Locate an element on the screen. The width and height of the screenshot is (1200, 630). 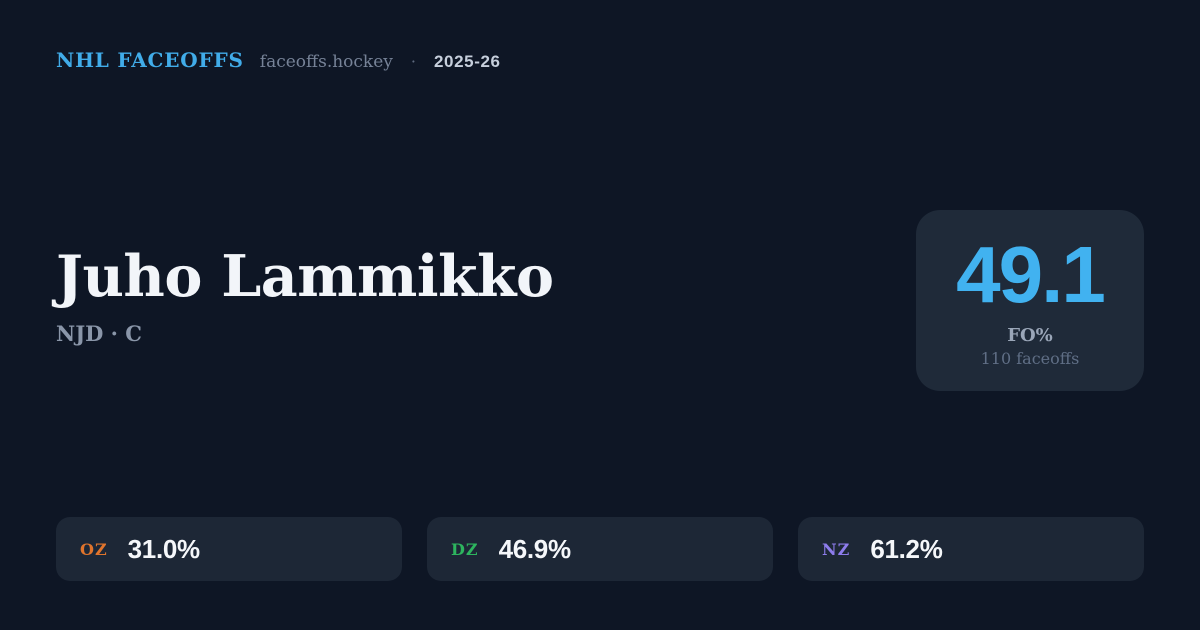
zone-label-dz: DZ is located at coordinates (465, 549).